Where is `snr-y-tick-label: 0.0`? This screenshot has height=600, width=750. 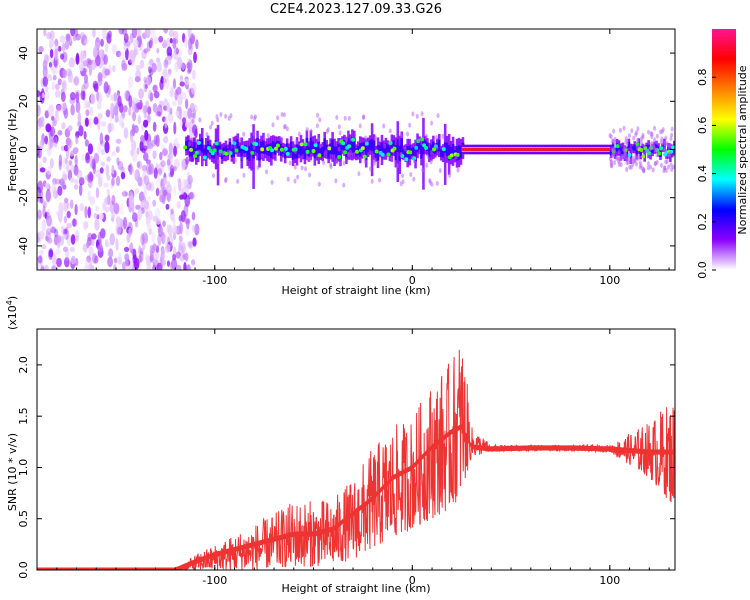 snr-y-tick-label: 0.0 is located at coordinates (23, 570).